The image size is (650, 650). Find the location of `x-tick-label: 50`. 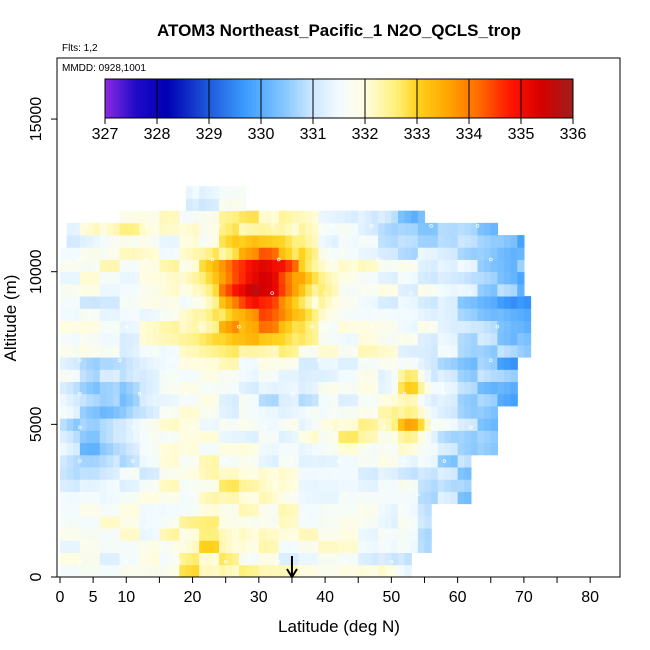

x-tick-label: 50 is located at coordinates (391, 597).